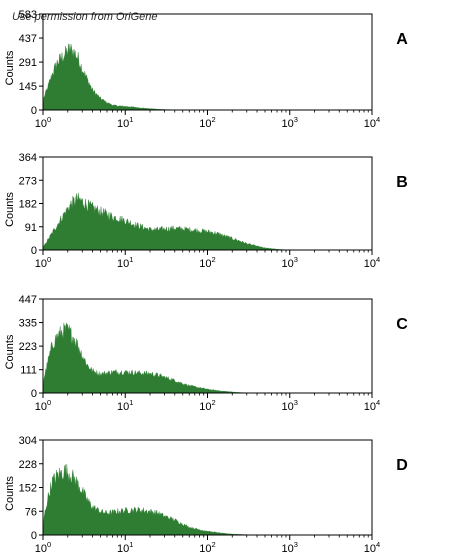 The width and height of the screenshot is (450, 558). What do you see at coordinates (28, 39) in the screenshot?
I see `y-tick-label: 437` at bounding box center [28, 39].